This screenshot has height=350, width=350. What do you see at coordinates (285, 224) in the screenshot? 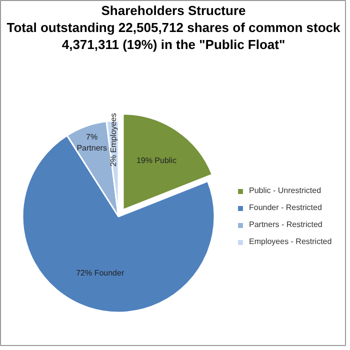
I see `legend-label: Partners - Restricted` at bounding box center [285, 224].